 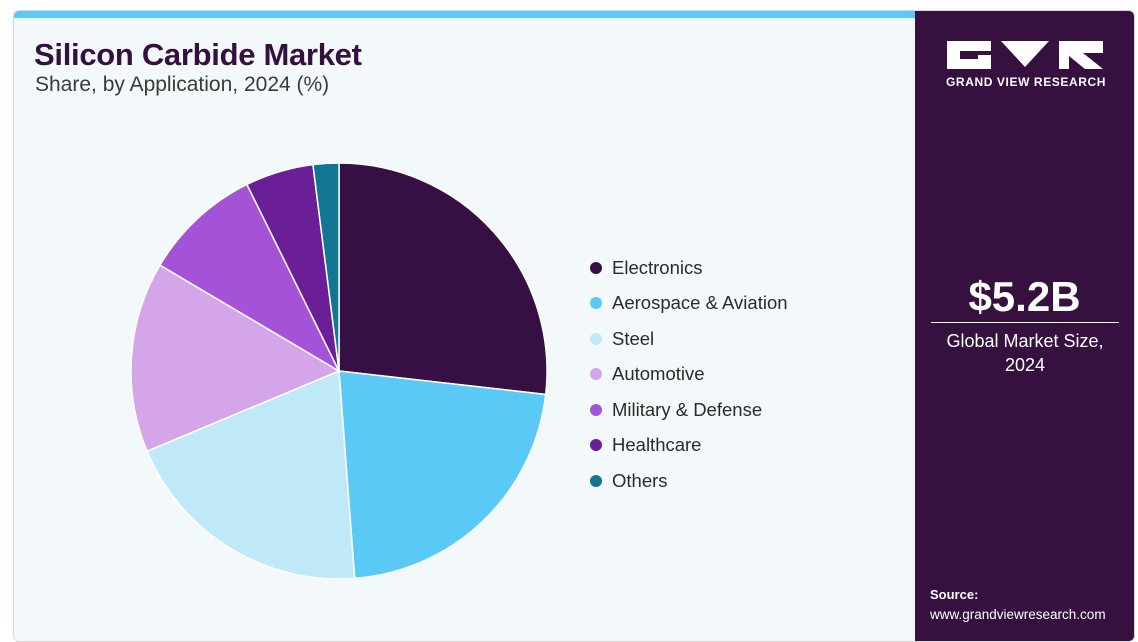 I want to click on legend-label: Military & Defense, so click(x=687, y=409).